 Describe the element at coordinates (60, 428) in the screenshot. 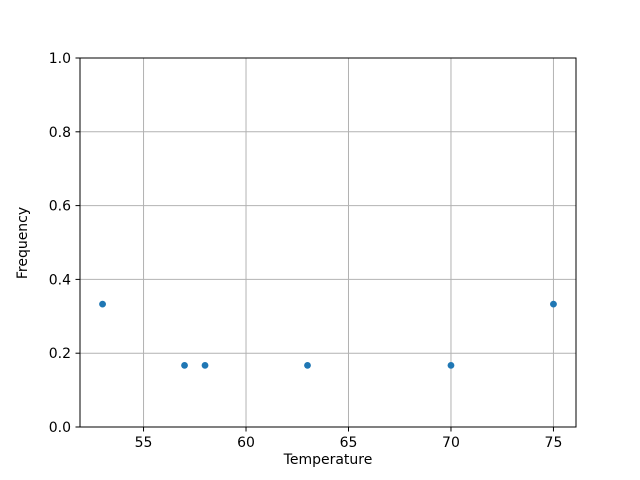

I see `y-tick-label: 0.0` at that location.